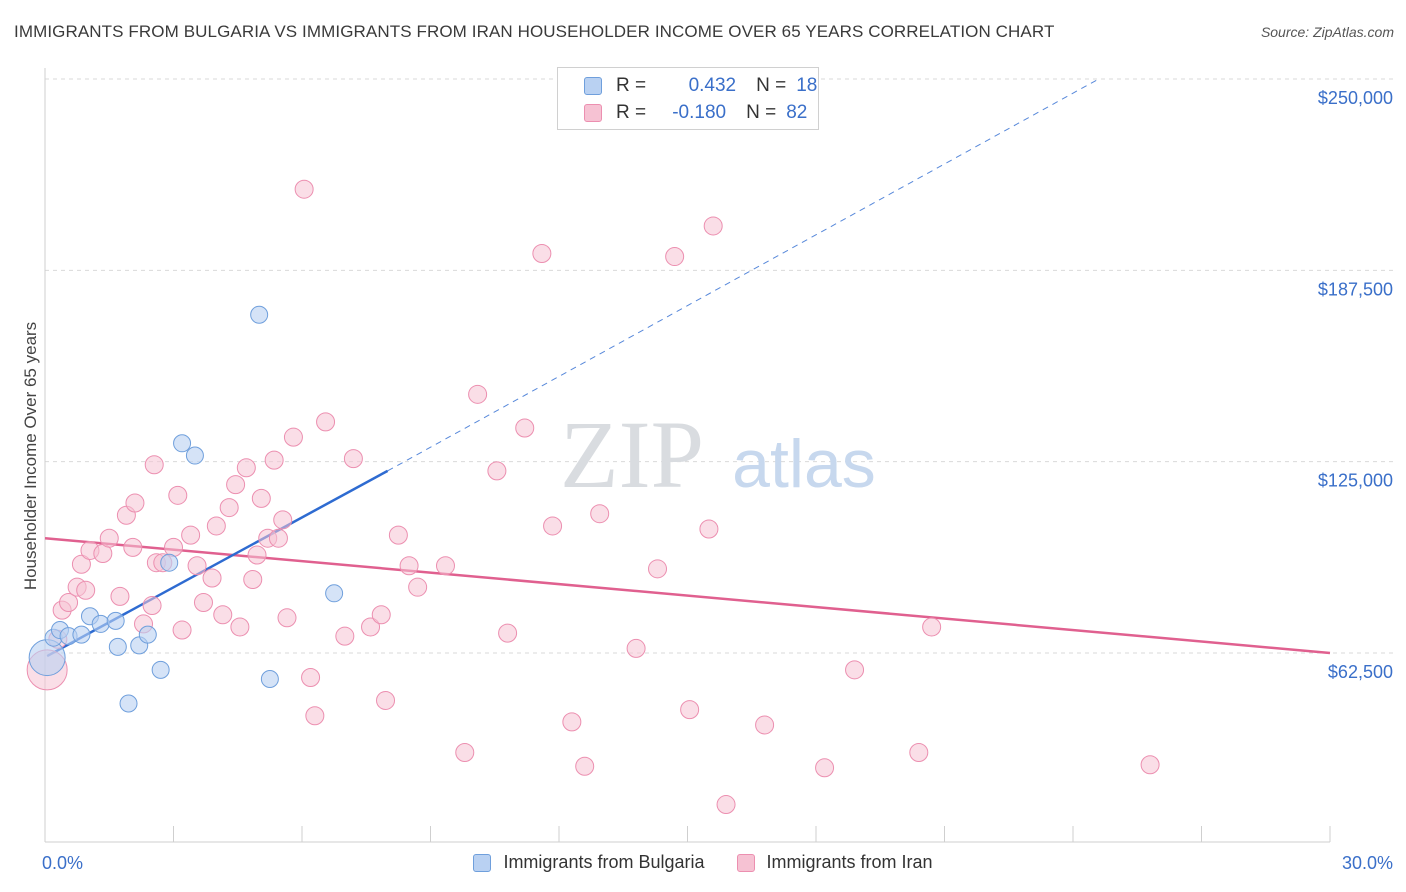 Image resolution: width=1406 pixels, height=892 pixels. Describe the element at coordinates (745, 862) in the screenshot. I see `iran-swatch` at that location.